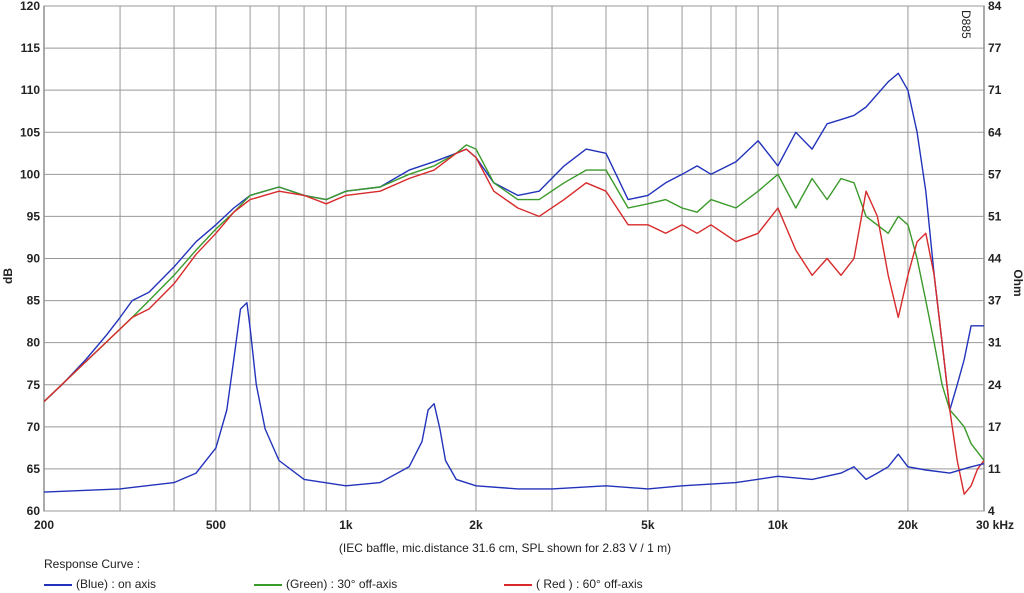  Describe the element at coordinates (991, 511) in the screenshot. I see `y2-tick-label: 4` at that location.